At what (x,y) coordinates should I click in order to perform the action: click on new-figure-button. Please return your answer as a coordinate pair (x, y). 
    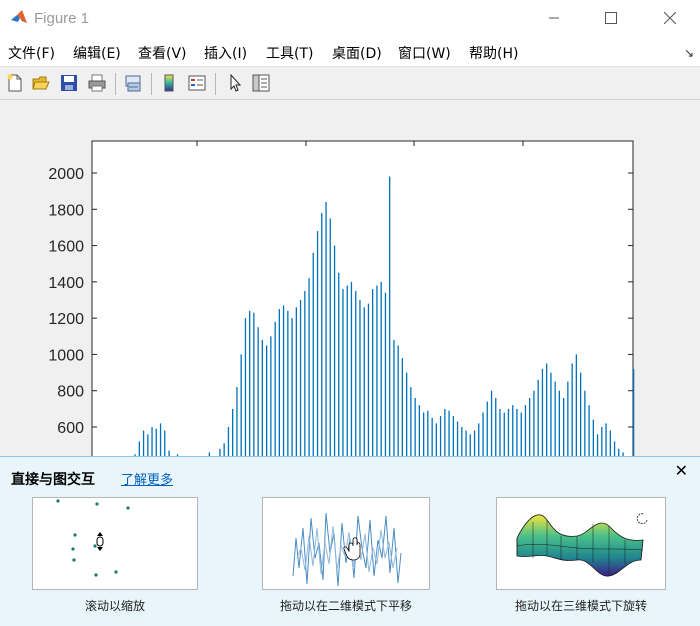
    Looking at the image, I should click on (15, 83).